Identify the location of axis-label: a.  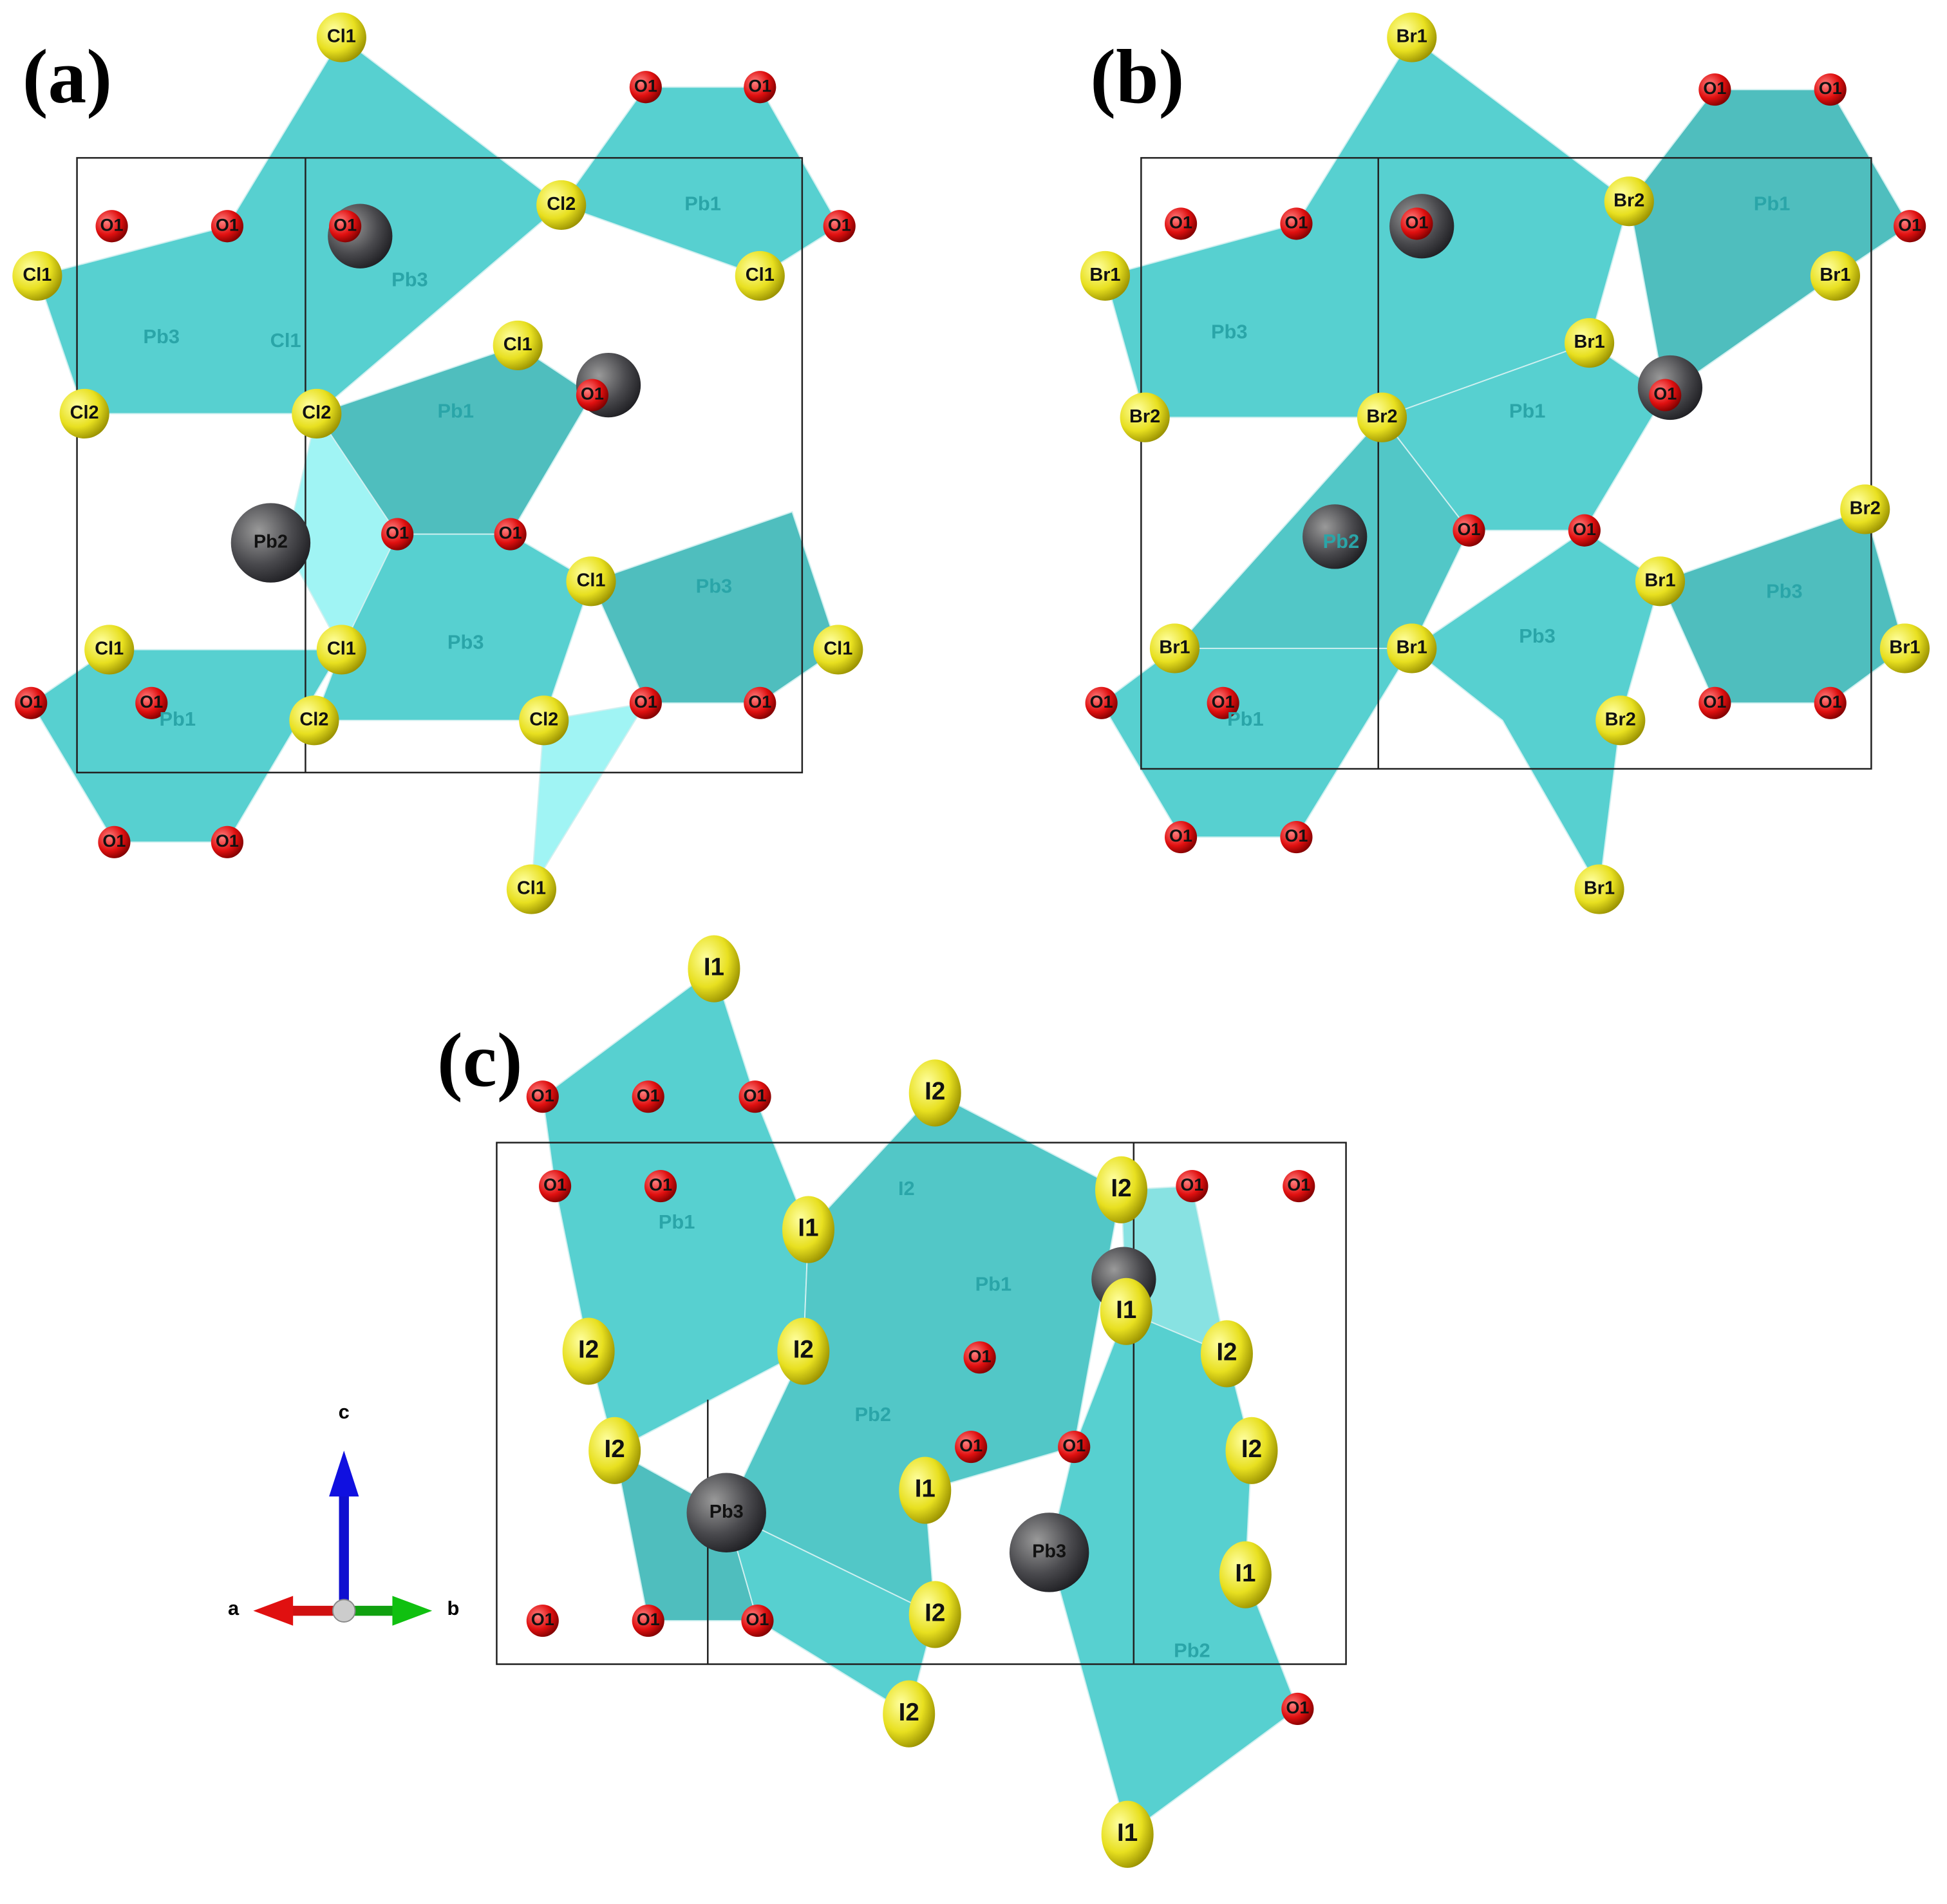
(234, 1608).